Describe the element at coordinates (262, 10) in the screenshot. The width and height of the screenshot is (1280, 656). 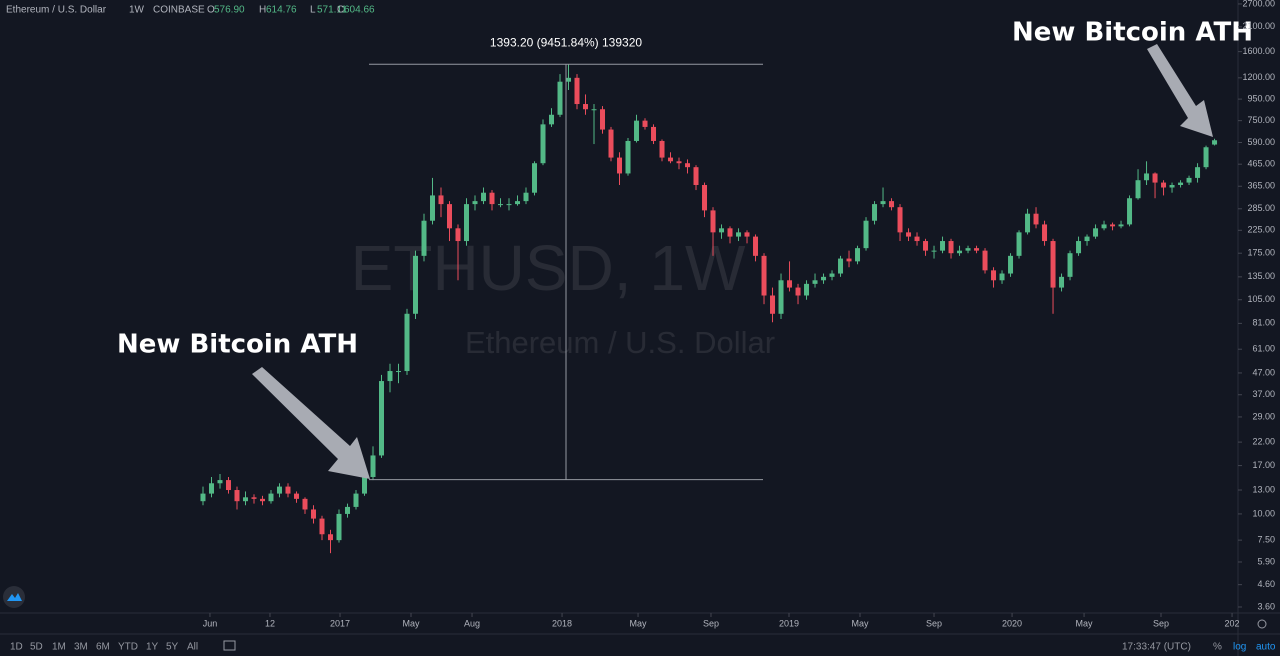
I see `ohlc-label: H` at that location.